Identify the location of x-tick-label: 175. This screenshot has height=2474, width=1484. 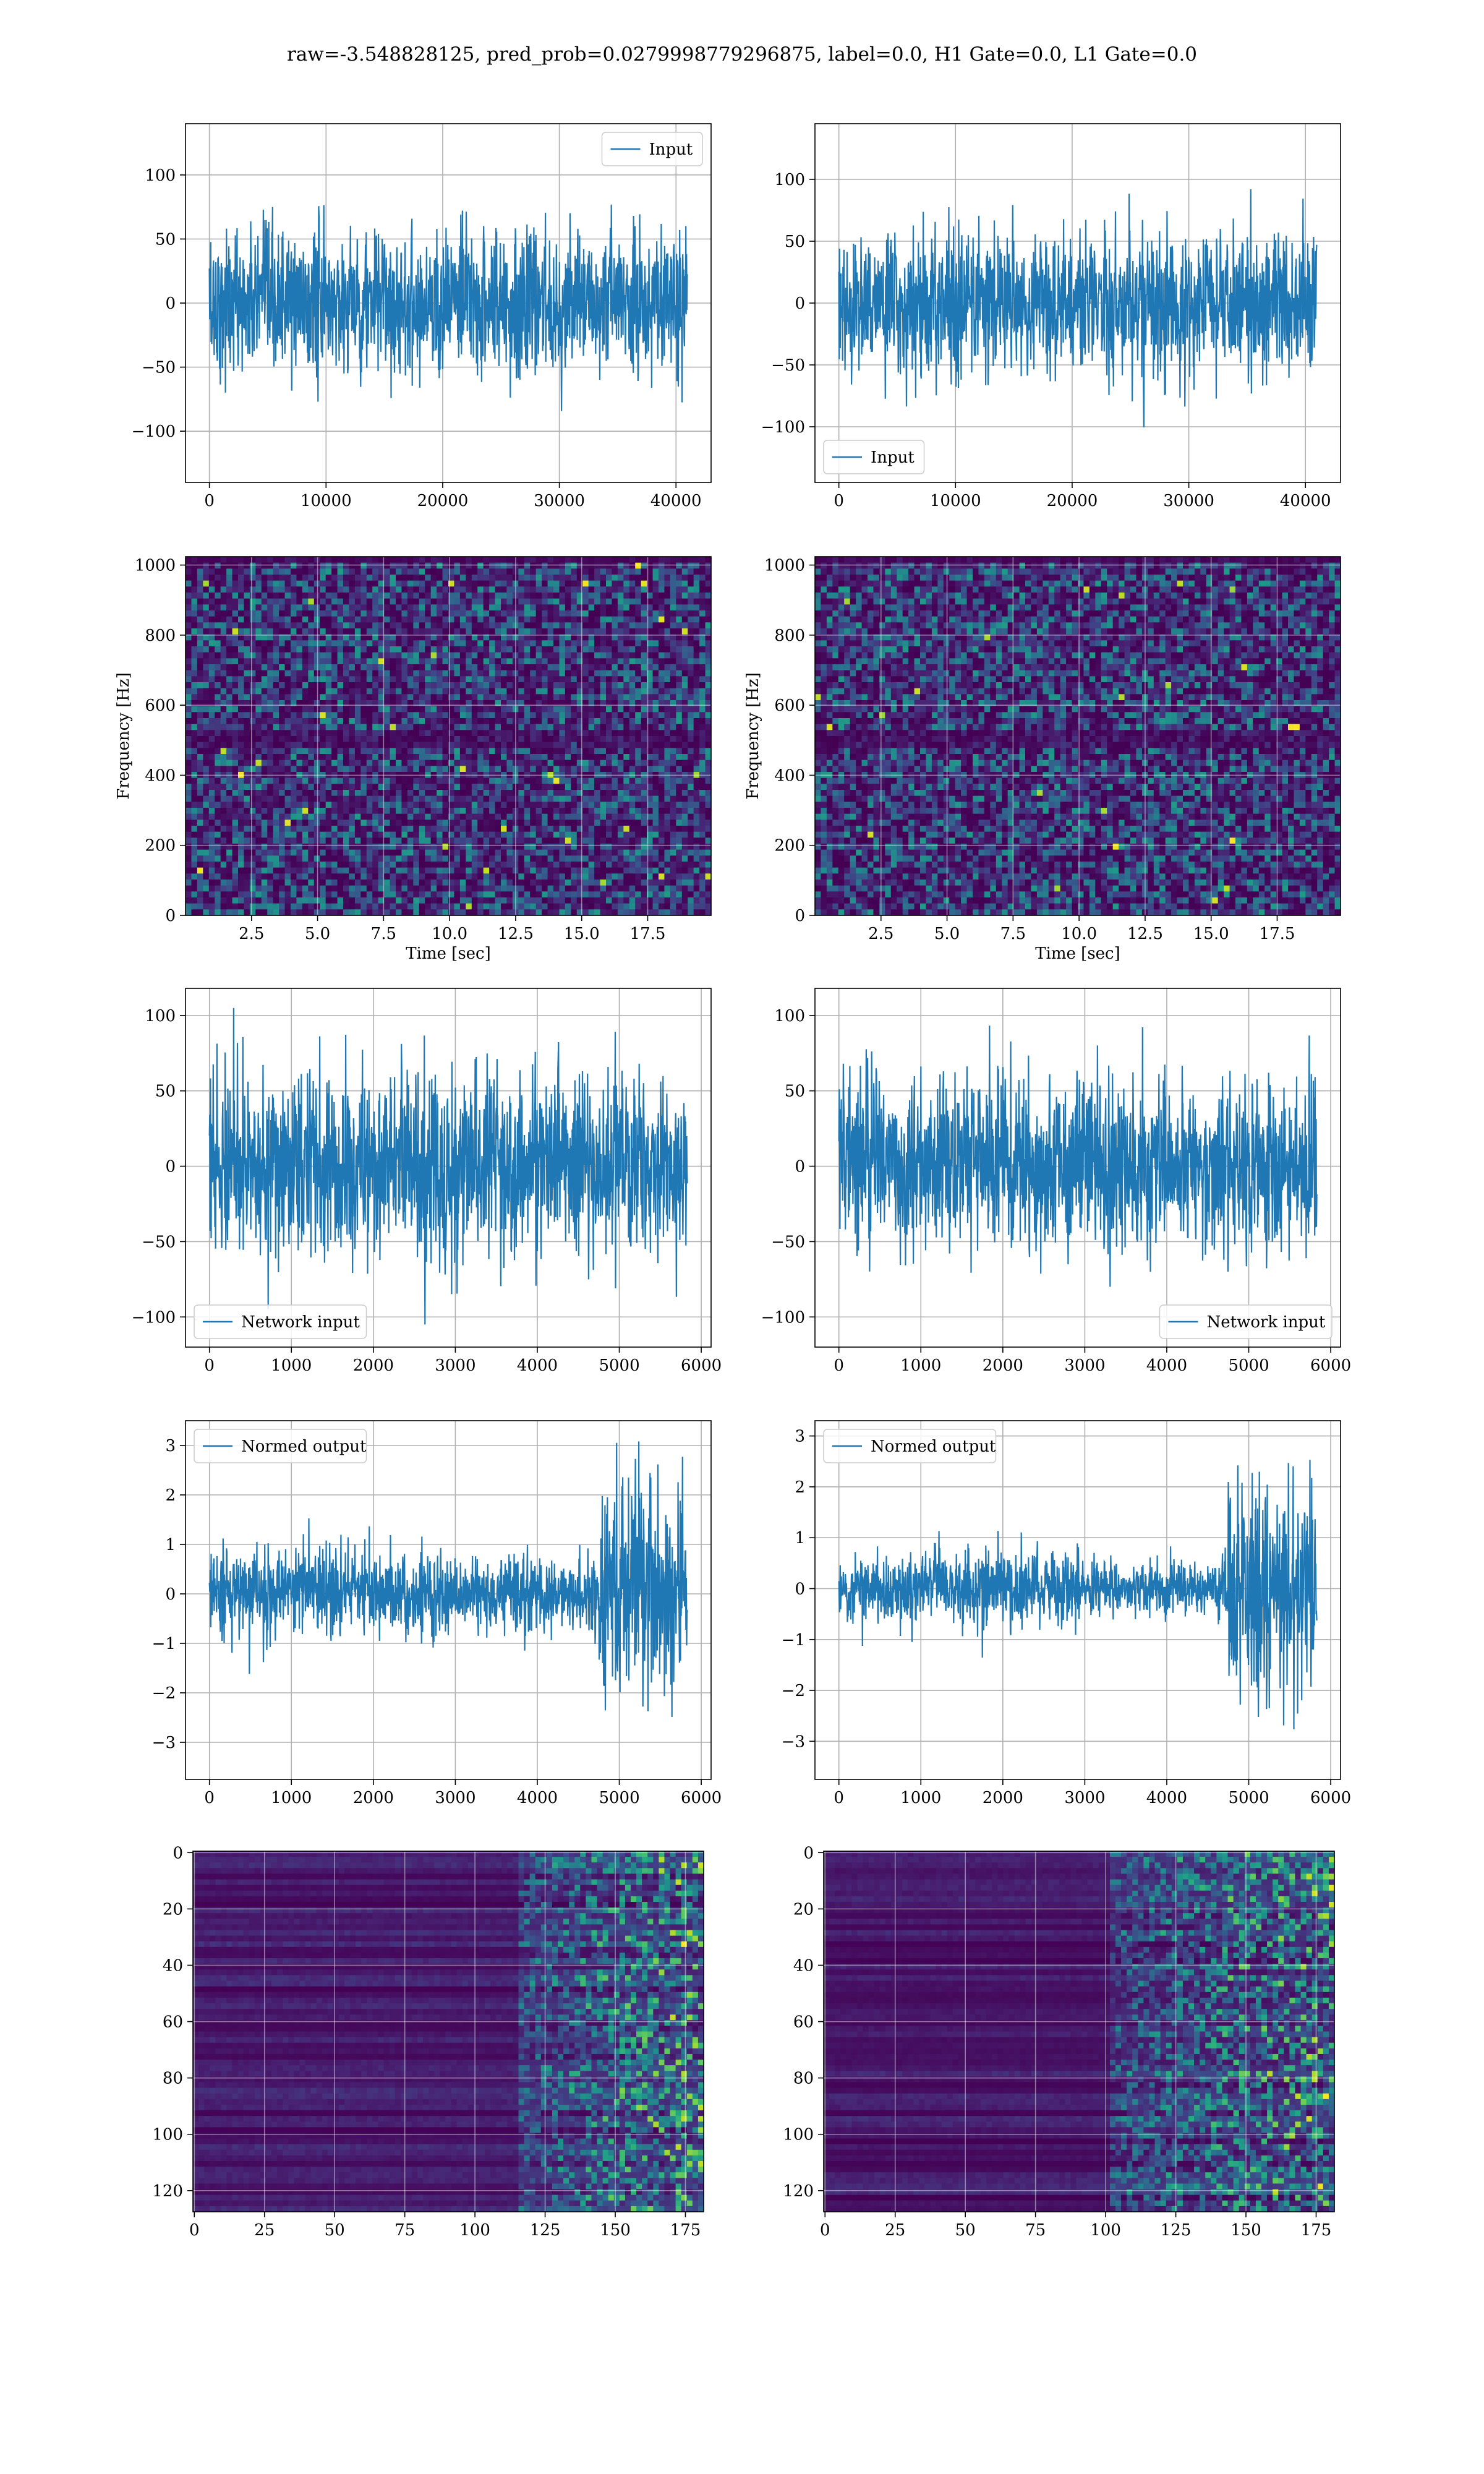
(685, 2230).